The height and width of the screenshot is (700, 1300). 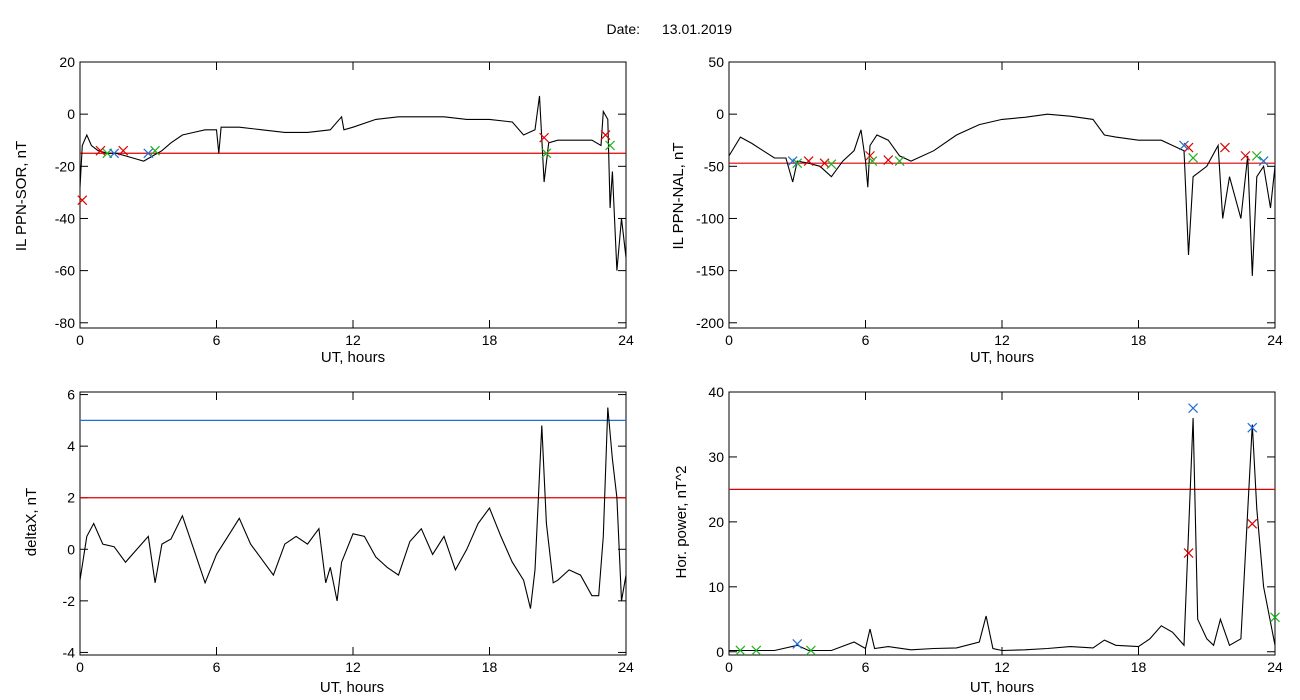 What do you see at coordinates (710, 323) in the screenshot?
I see `y-tick-label: -200` at bounding box center [710, 323].